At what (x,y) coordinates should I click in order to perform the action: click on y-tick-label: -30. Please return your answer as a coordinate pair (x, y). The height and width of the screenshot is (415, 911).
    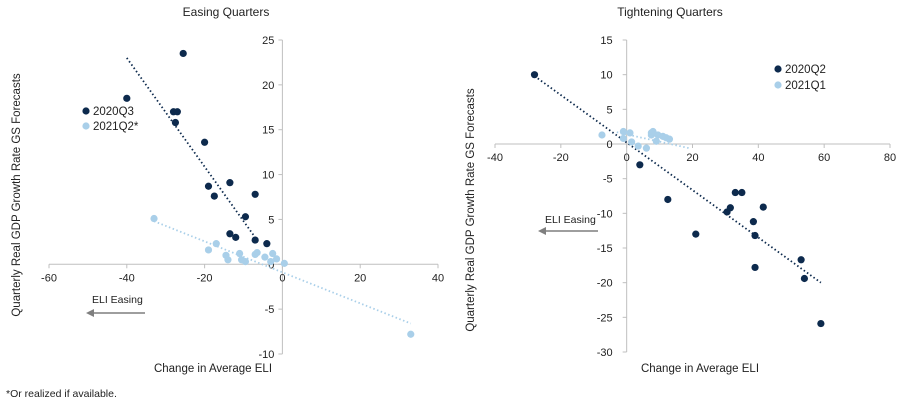
    Looking at the image, I should click on (605, 353).